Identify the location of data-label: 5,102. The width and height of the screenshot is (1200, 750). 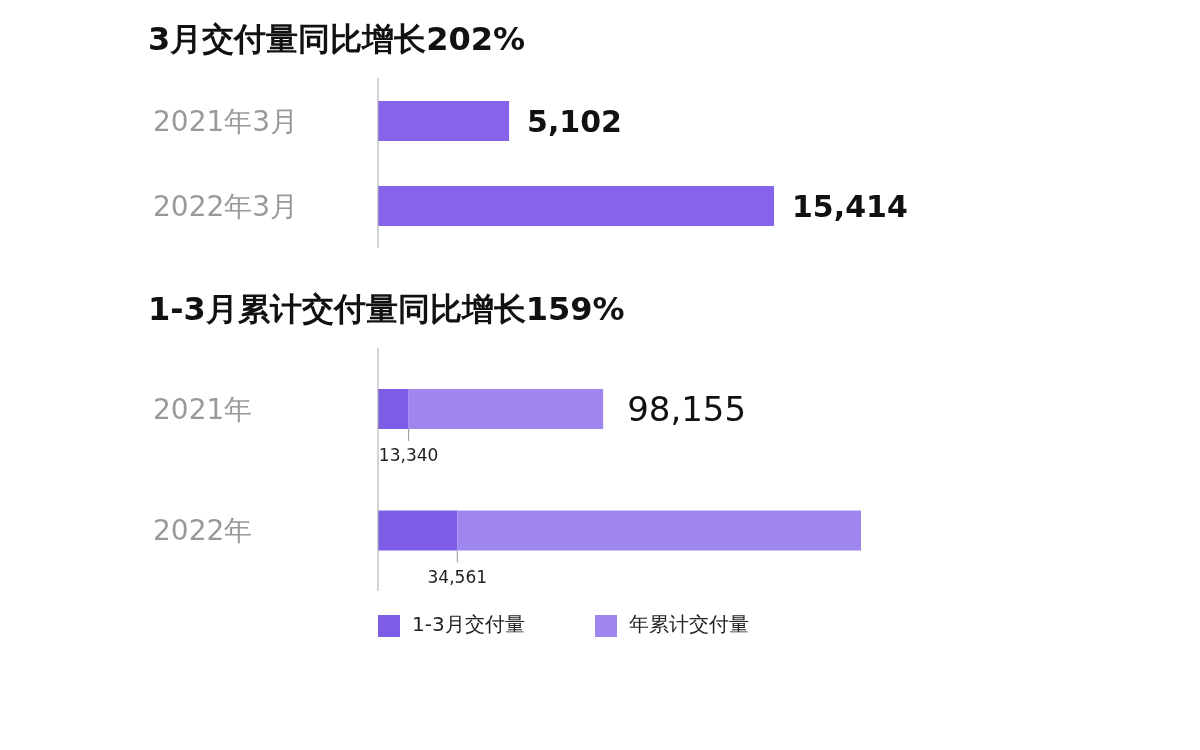
(574, 121).